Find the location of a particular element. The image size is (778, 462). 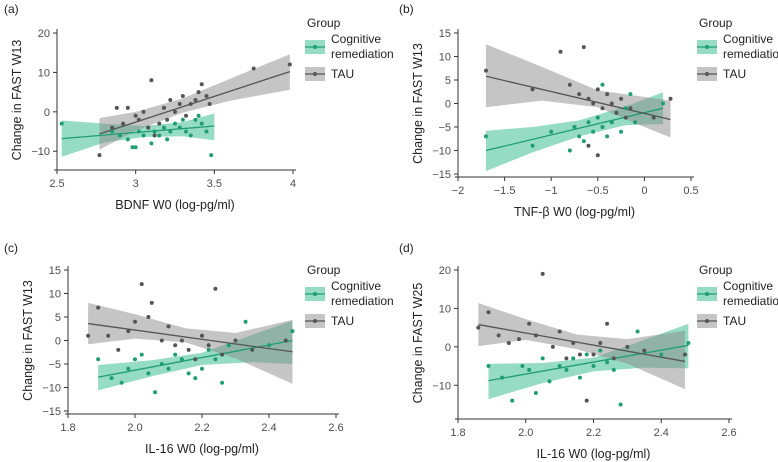

tau-regression-line is located at coordinates (190, 337).